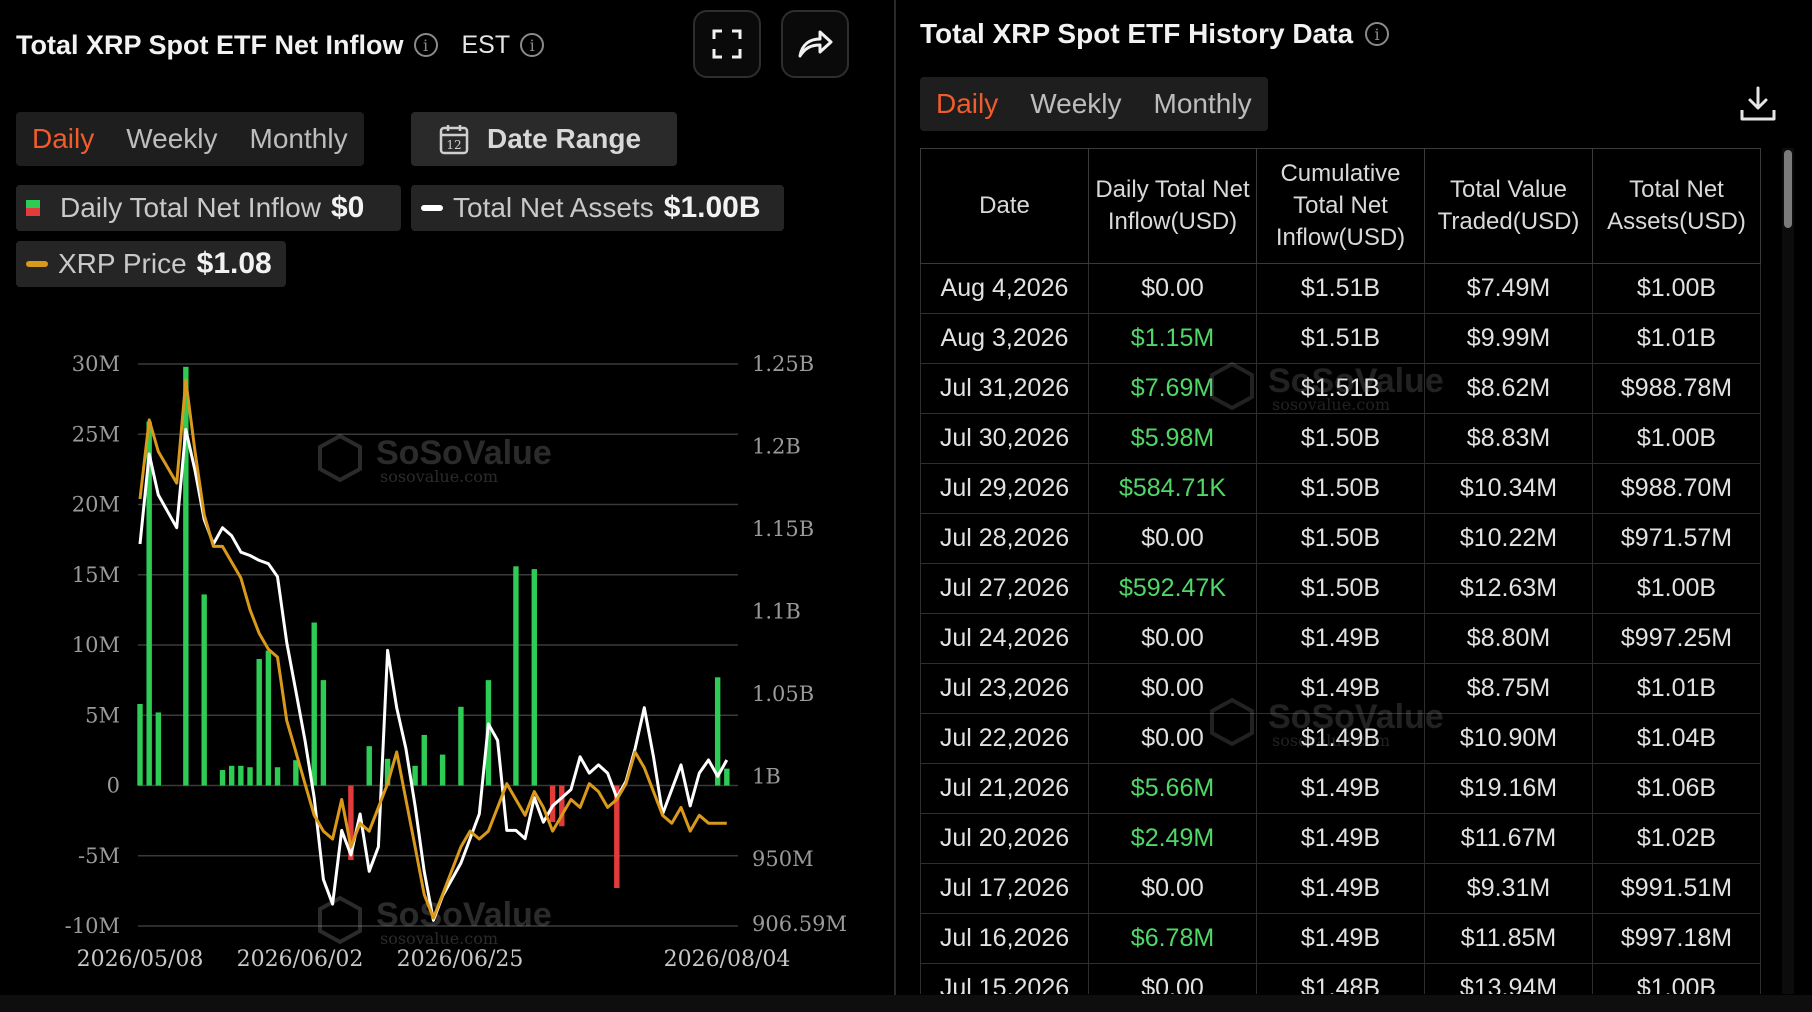 The height and width of the screenshot is (1012, 1812). I want to click on column-header-cumulative-inflow: Cumulative Total Net Inflow(USD), so click(1340, 206).